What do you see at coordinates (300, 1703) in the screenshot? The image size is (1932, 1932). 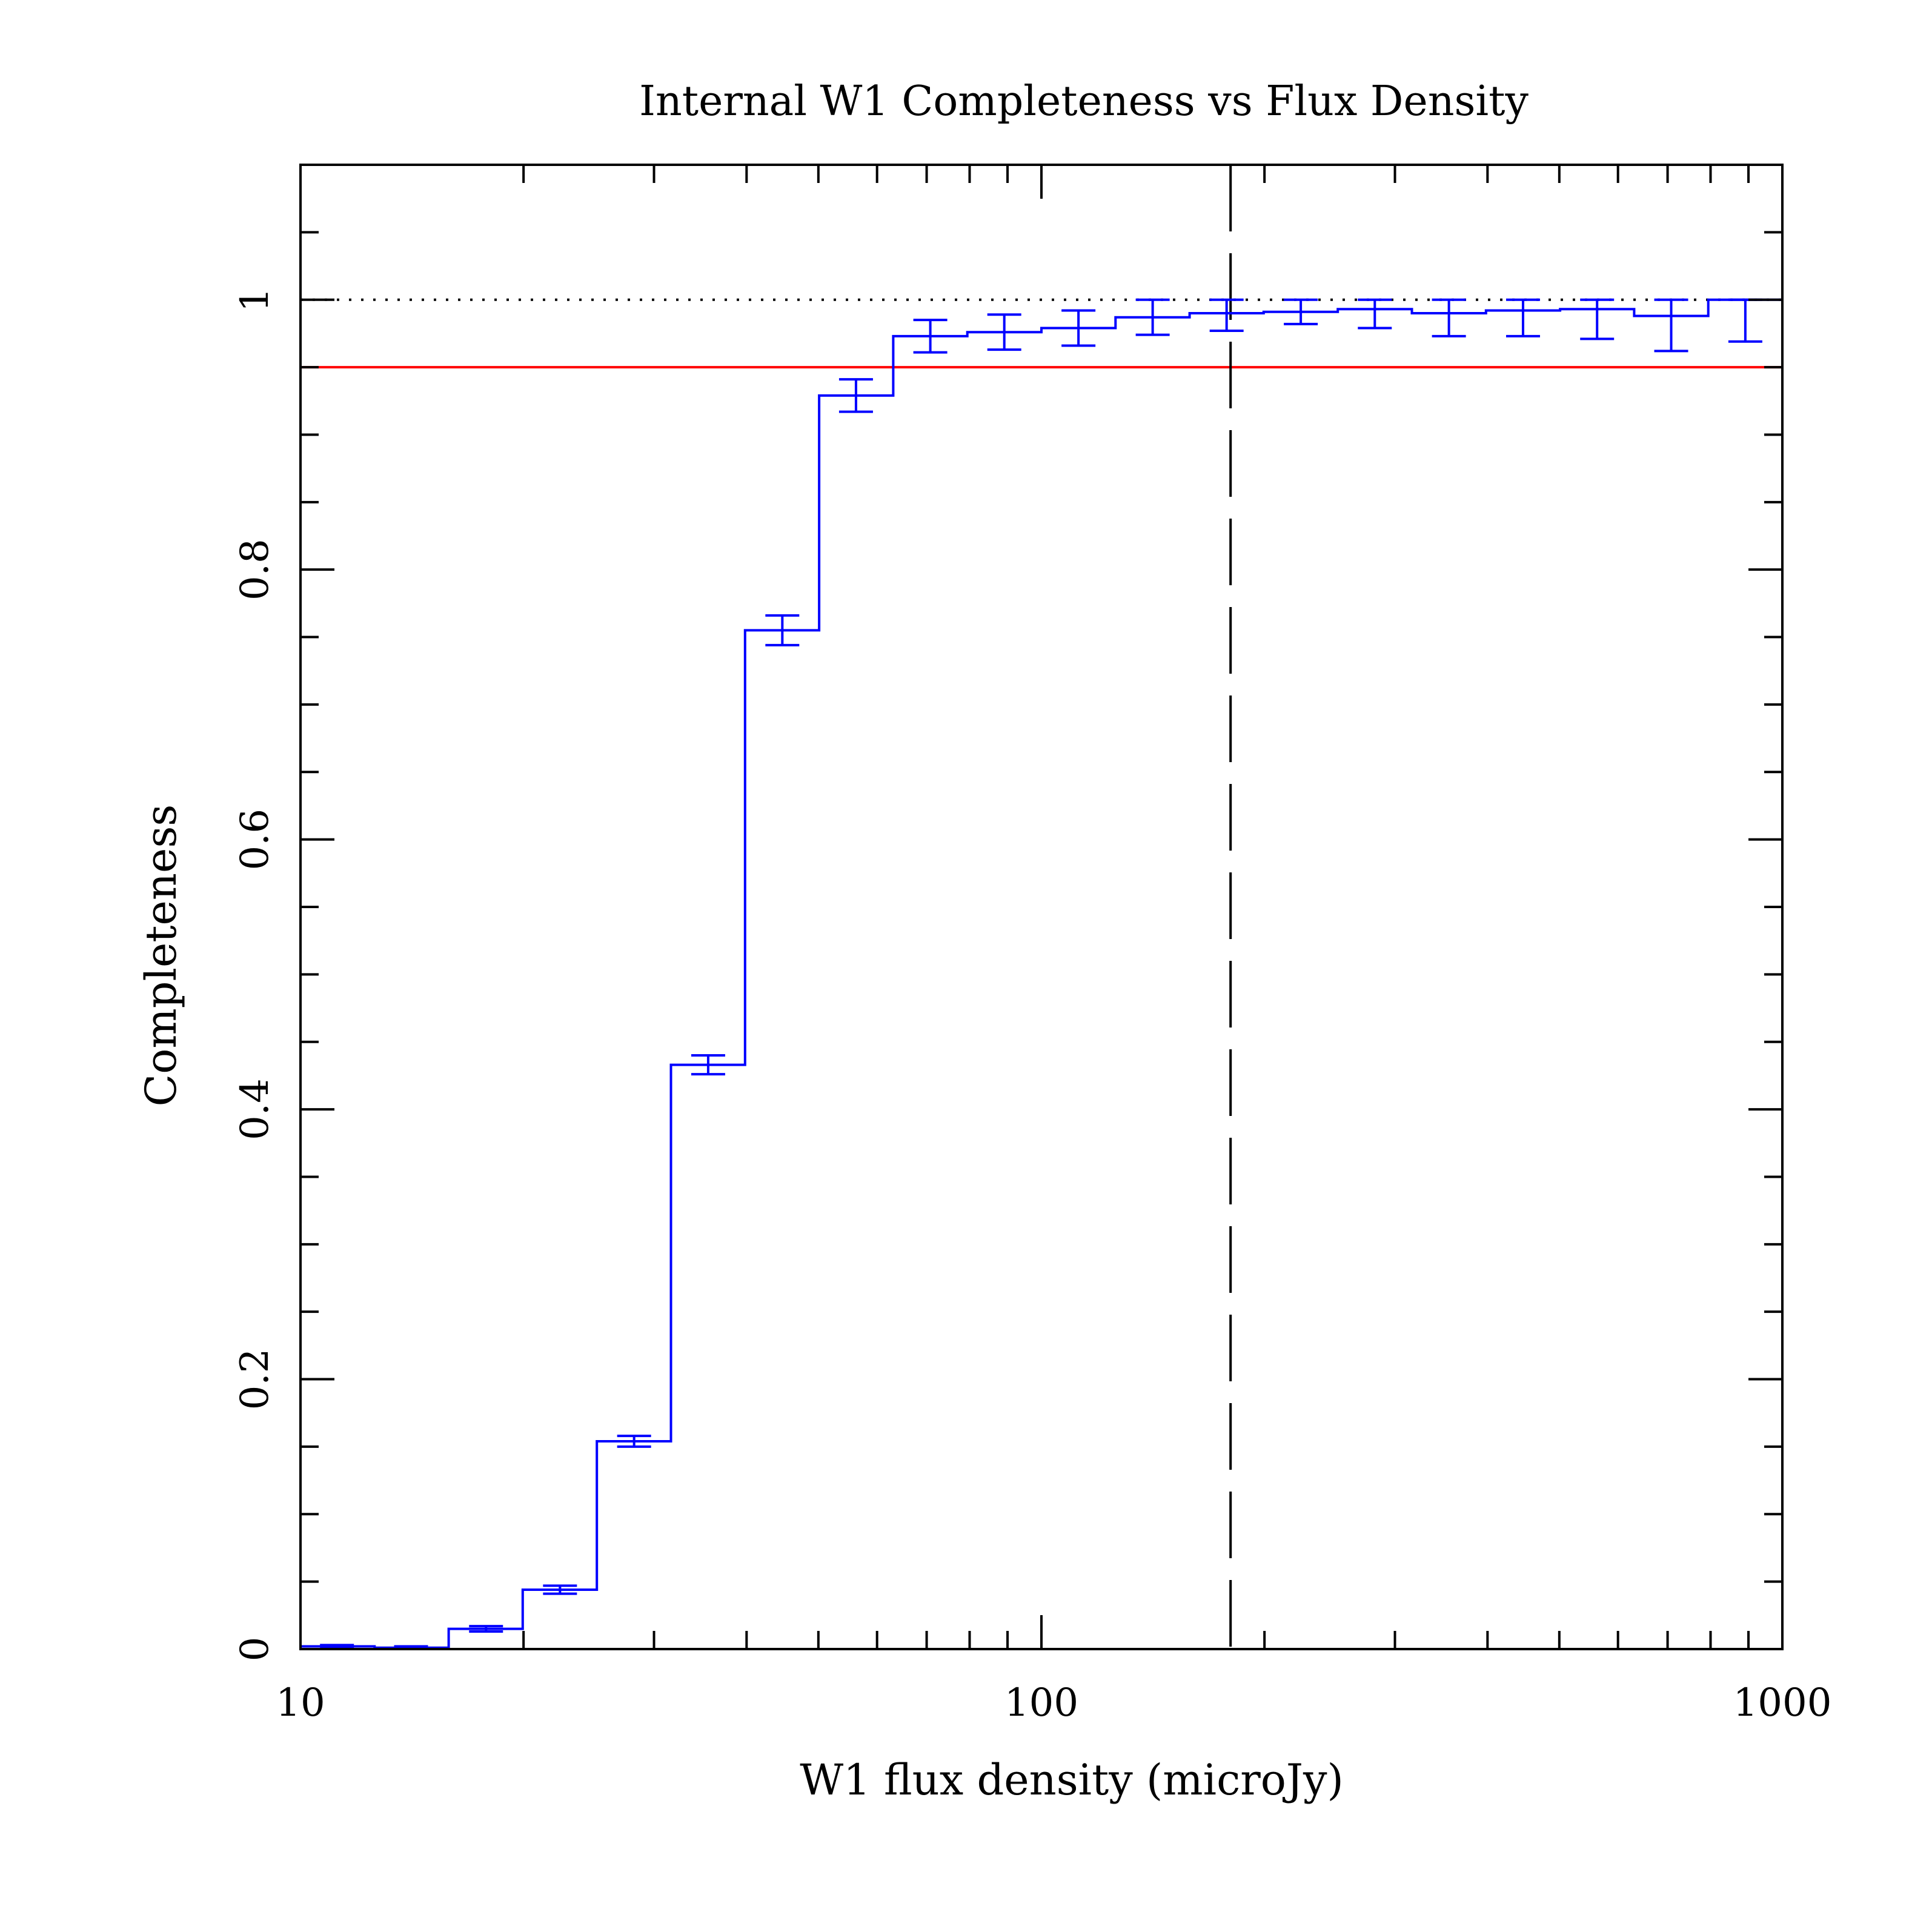 I see `x-tick-label: 10` at bounding box center [300, 1703].